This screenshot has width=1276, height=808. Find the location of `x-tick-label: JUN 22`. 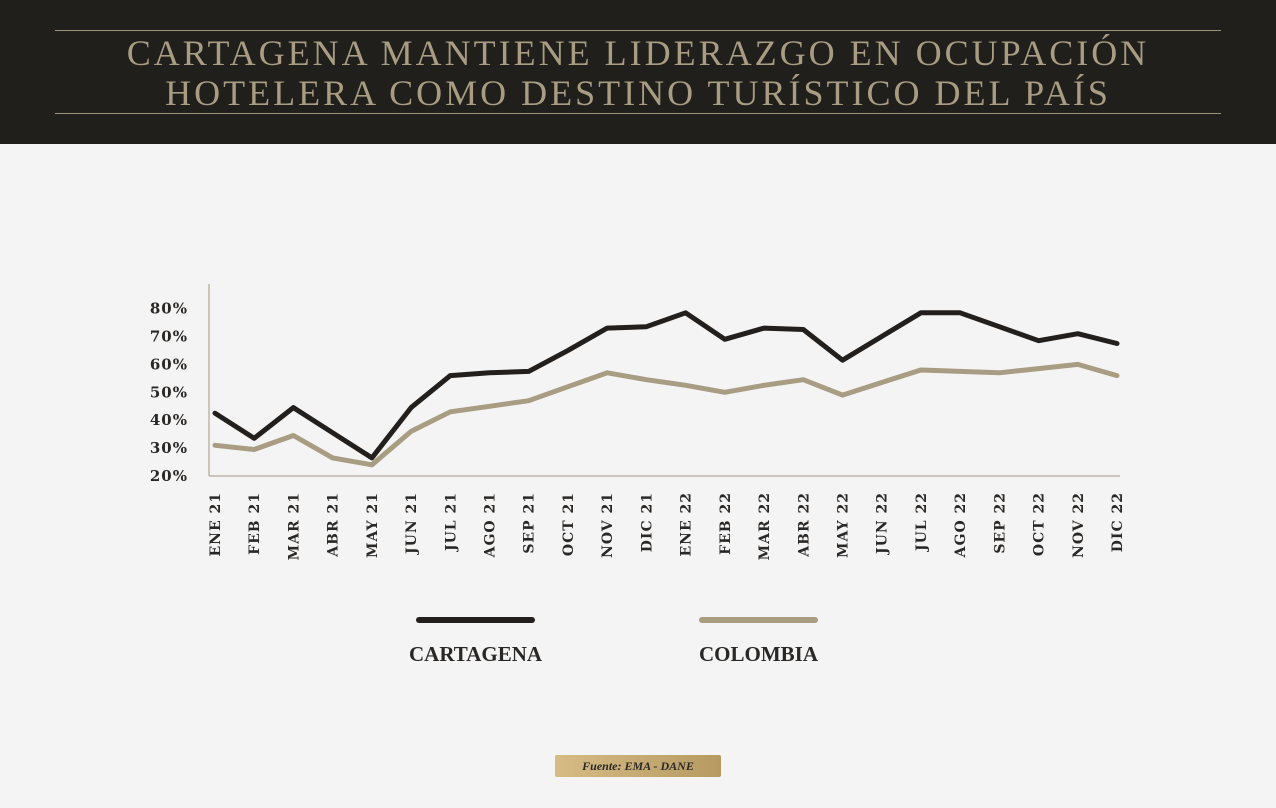

x-tick-label: JUN 22 is located at coordinates (883, 524).